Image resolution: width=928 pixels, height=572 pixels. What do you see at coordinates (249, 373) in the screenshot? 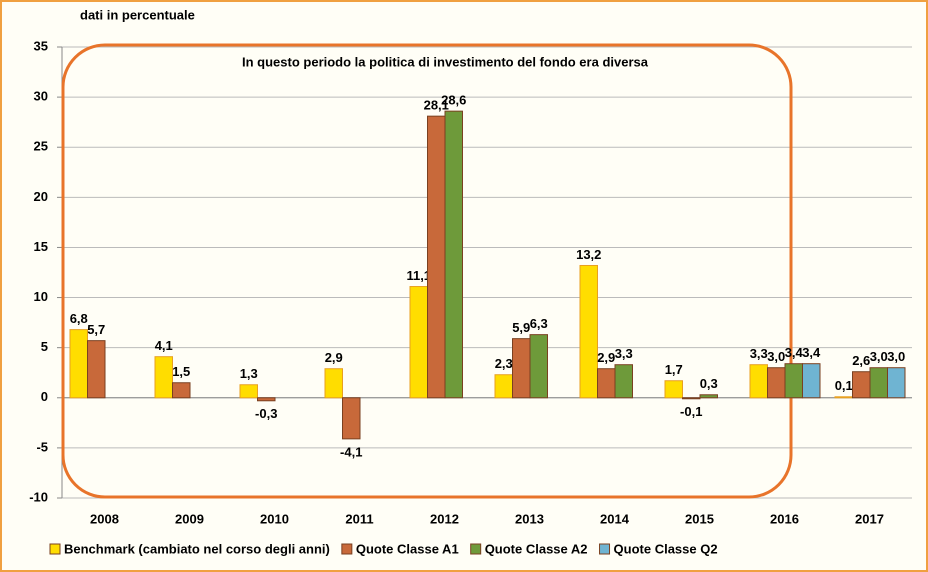
I see `data-label: 1,3` at bounding box center [249, 373].